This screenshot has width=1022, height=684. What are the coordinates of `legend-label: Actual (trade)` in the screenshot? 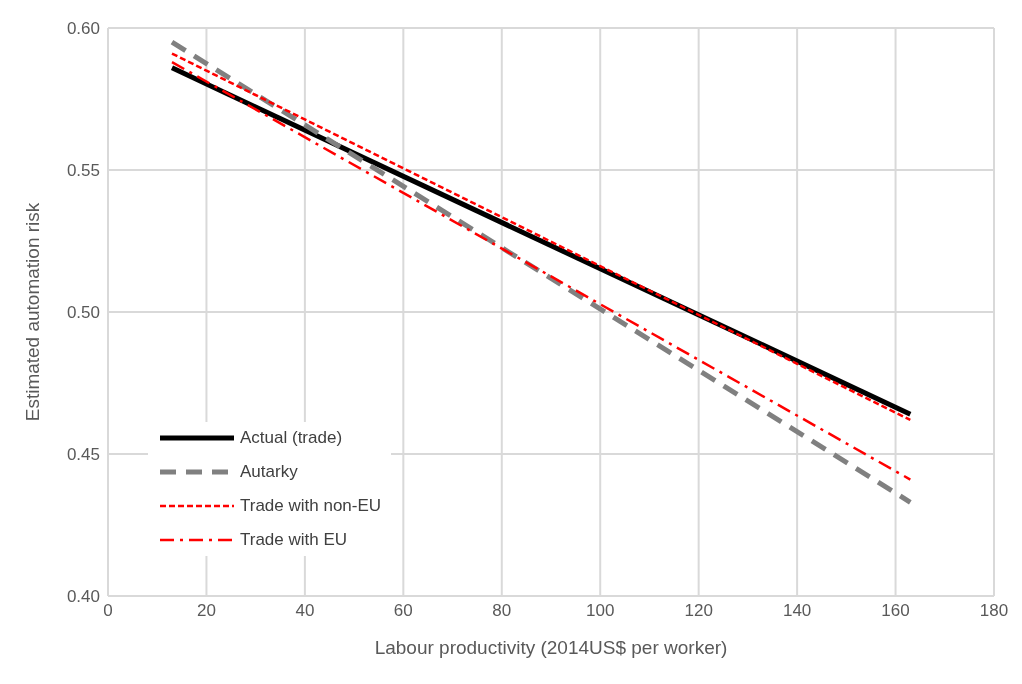 It's located at (291, 438).